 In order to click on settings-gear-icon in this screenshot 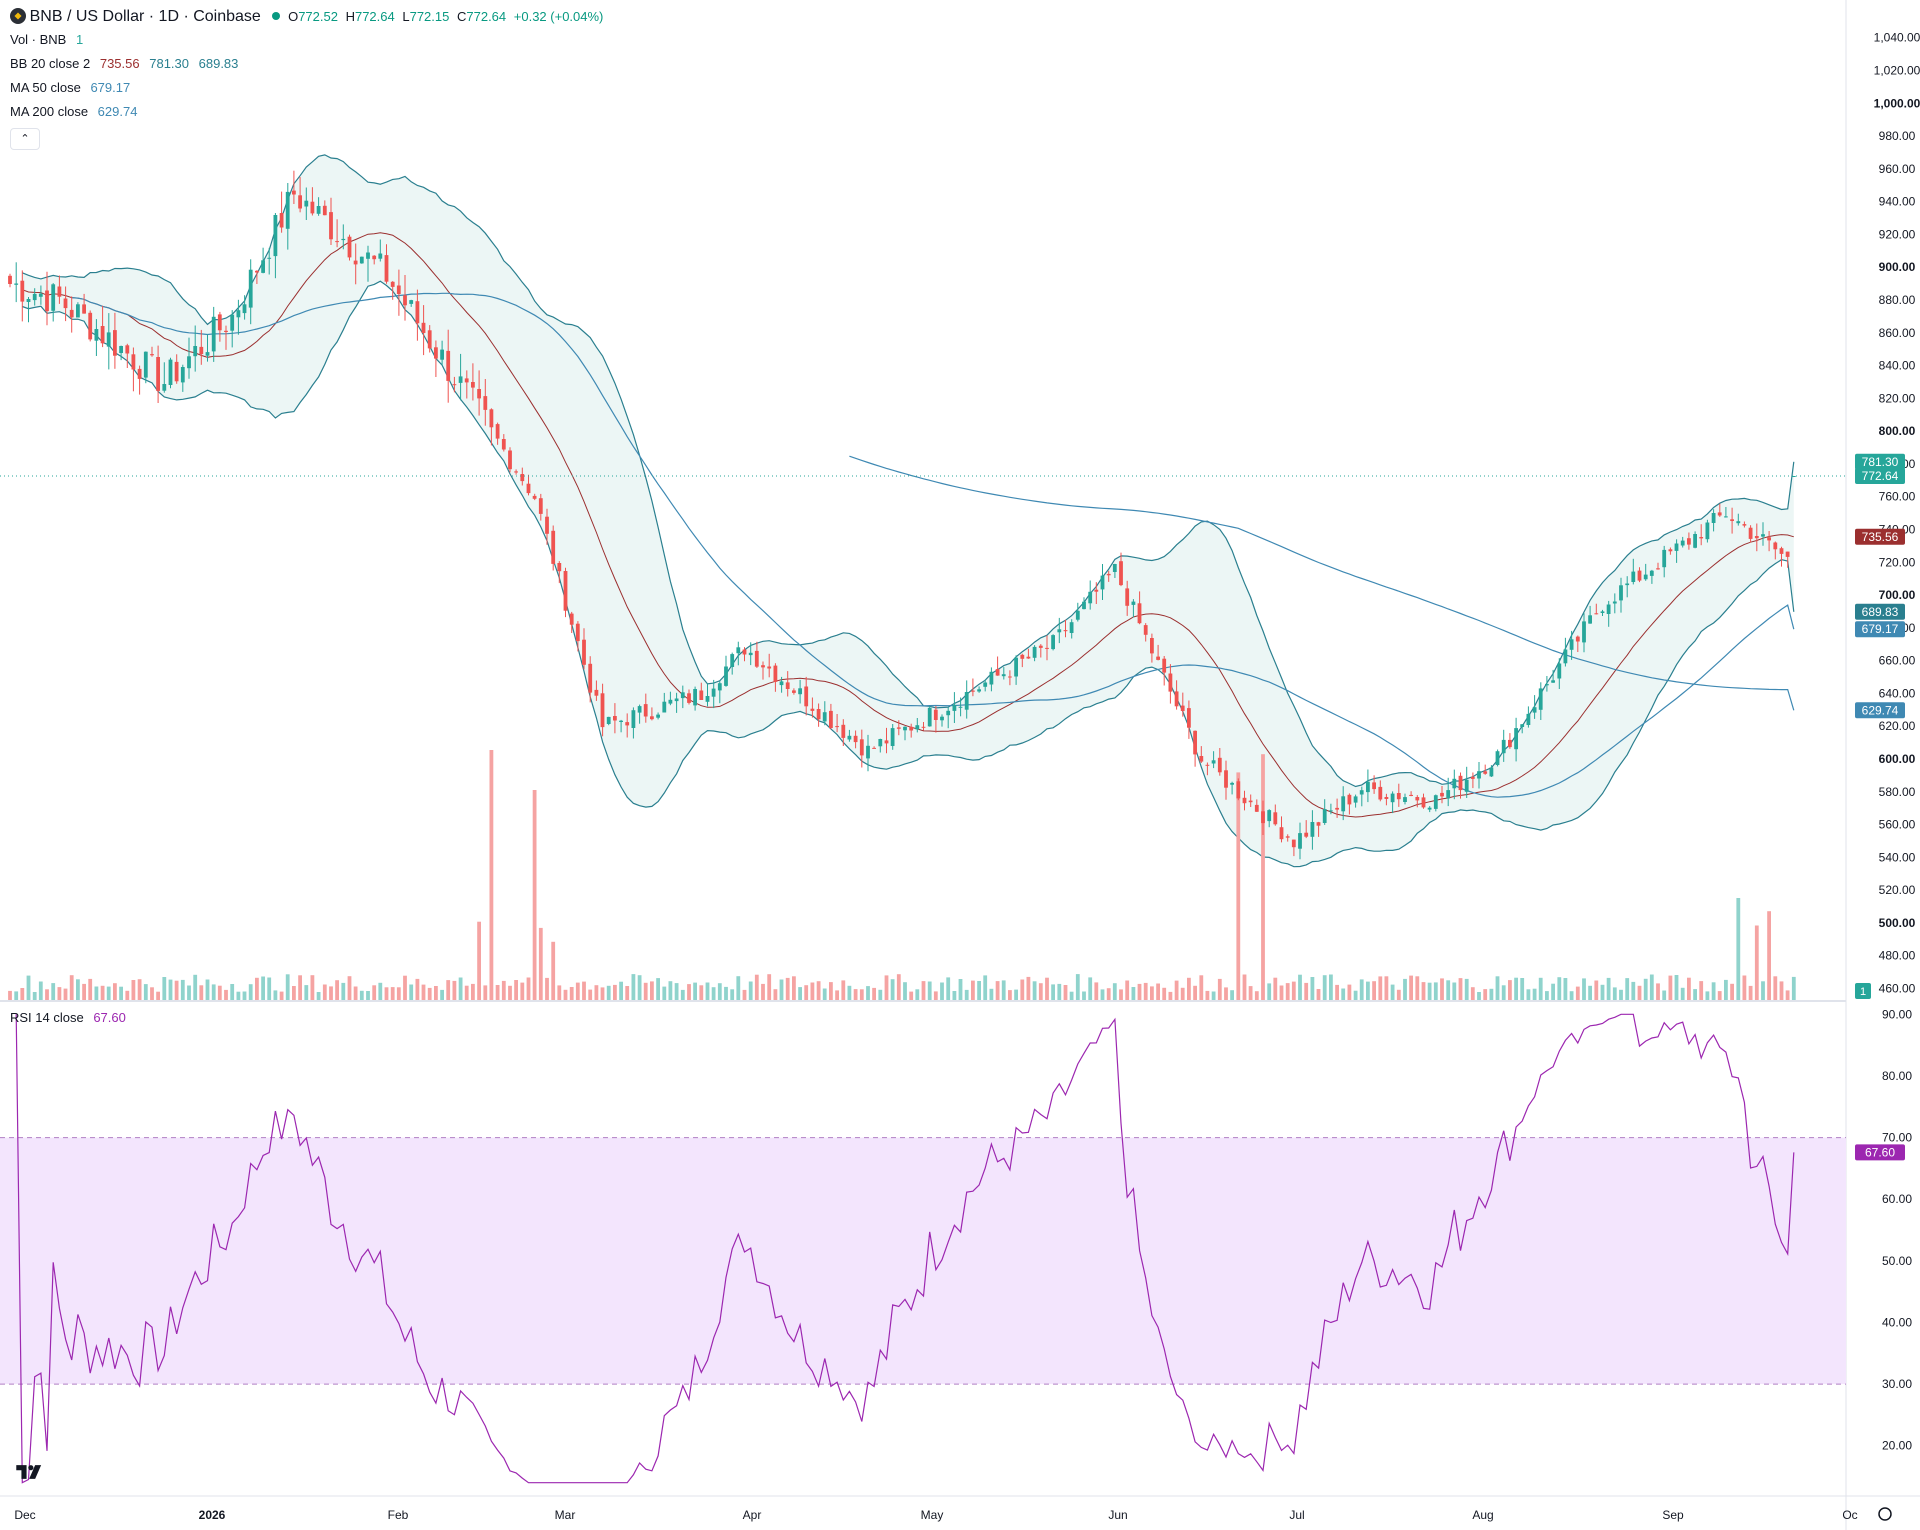, I will do `click(1885, 1514)`.